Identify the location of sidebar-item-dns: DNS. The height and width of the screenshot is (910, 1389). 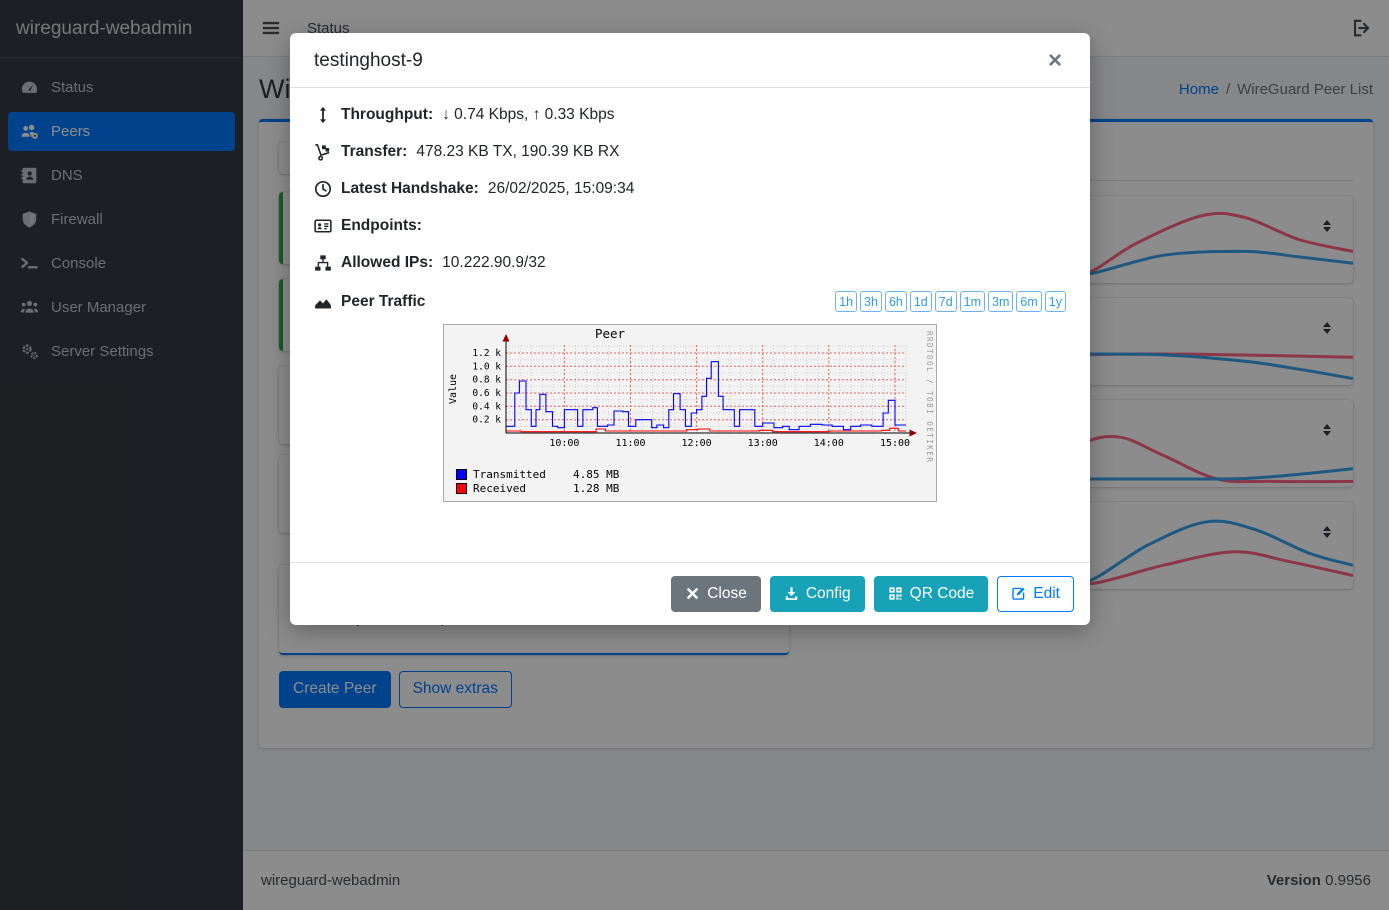
(121, 175).